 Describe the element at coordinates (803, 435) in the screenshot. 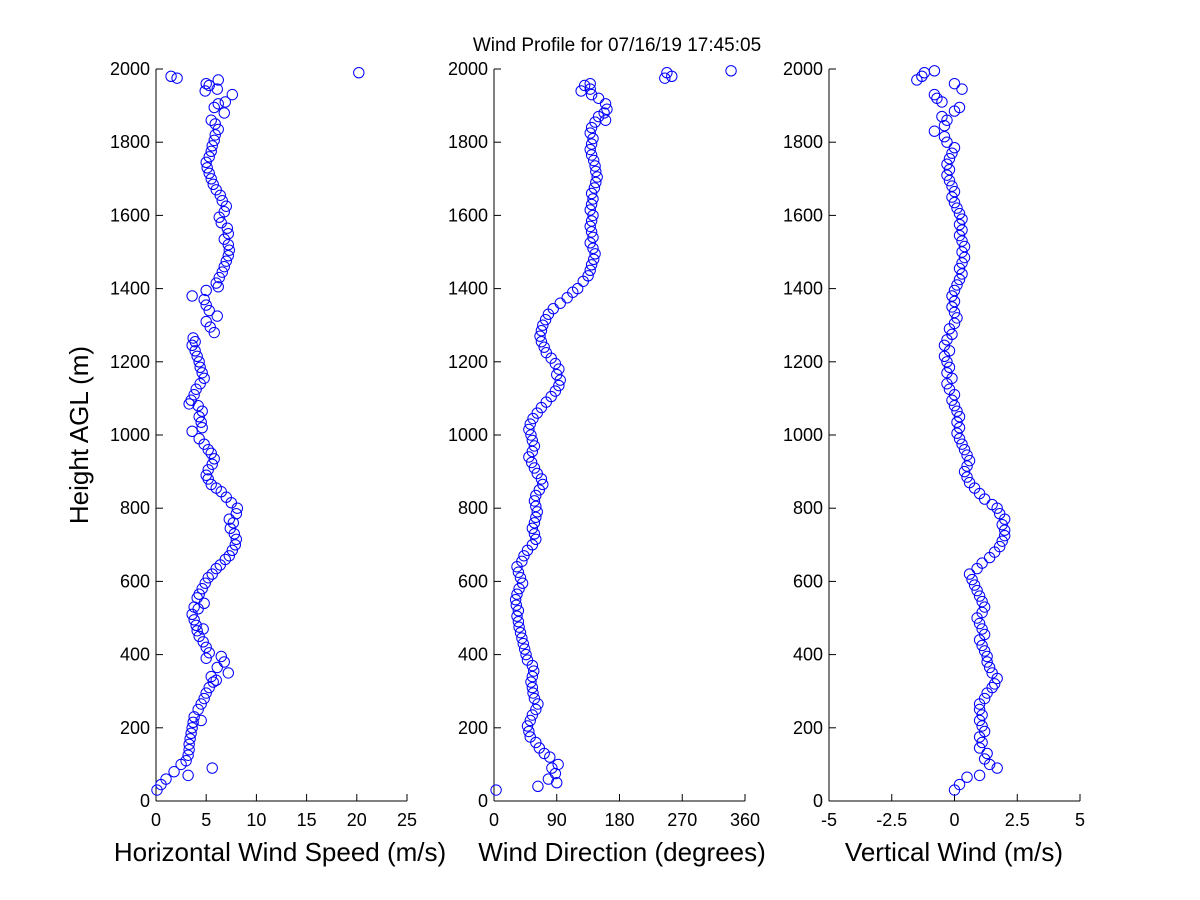

I see `y-tick-label: 1000` at that location.